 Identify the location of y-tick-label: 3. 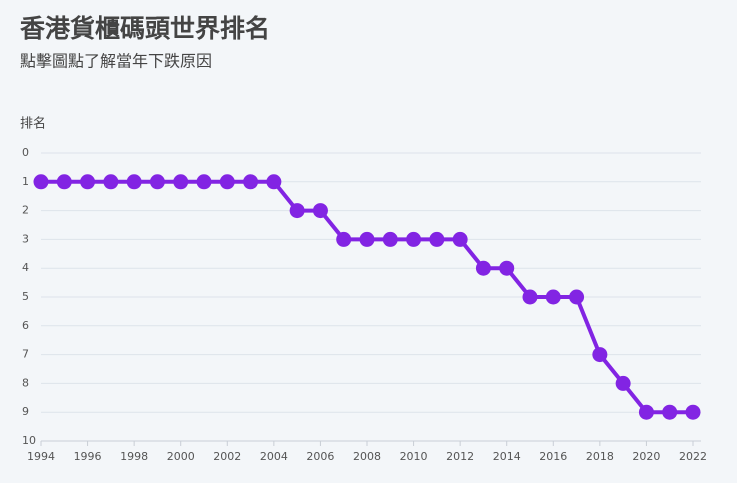
(25, 238).